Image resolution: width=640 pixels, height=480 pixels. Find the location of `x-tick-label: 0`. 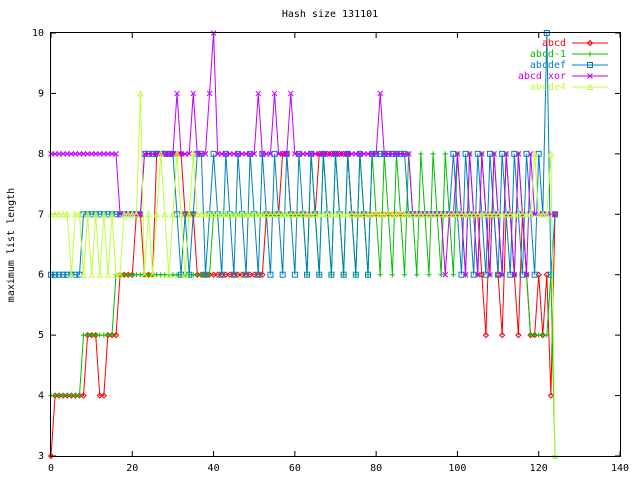

x-tick-label: 0 is located at coordinates (51, 468).